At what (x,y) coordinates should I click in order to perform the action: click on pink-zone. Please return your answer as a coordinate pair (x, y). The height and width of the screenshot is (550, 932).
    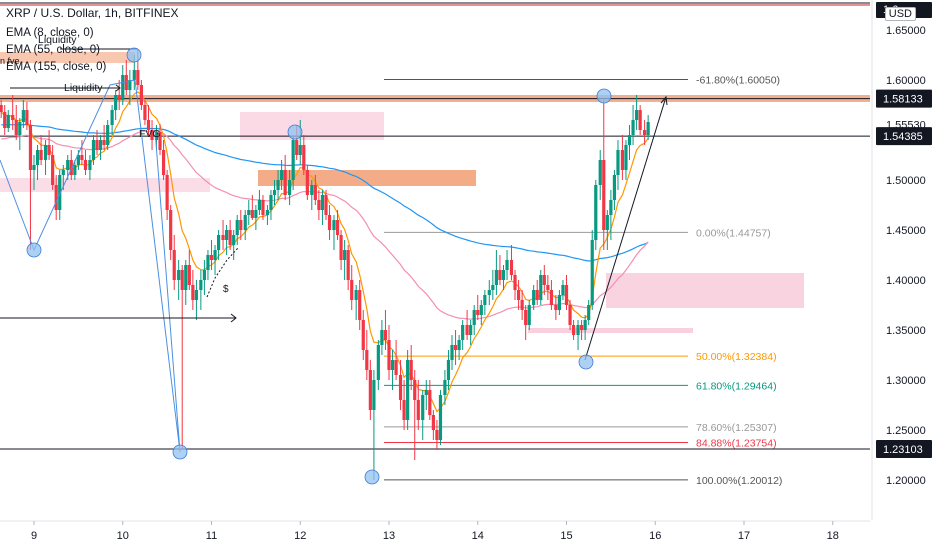
    Looking at the image, I should click on (105, 185).